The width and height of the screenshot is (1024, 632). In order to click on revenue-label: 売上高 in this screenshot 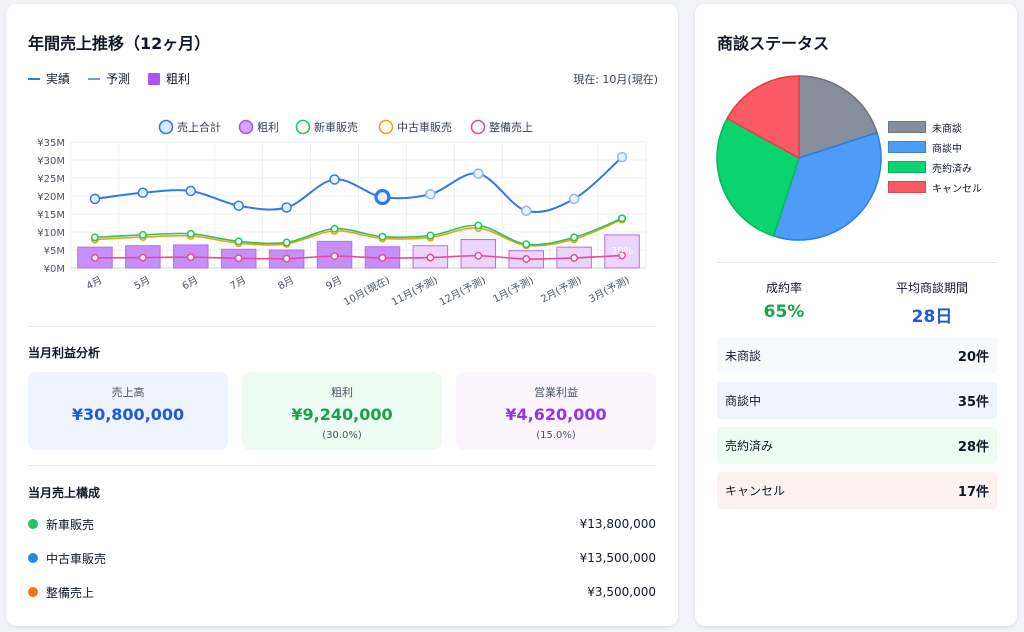, I will do `click(128, 392)`.